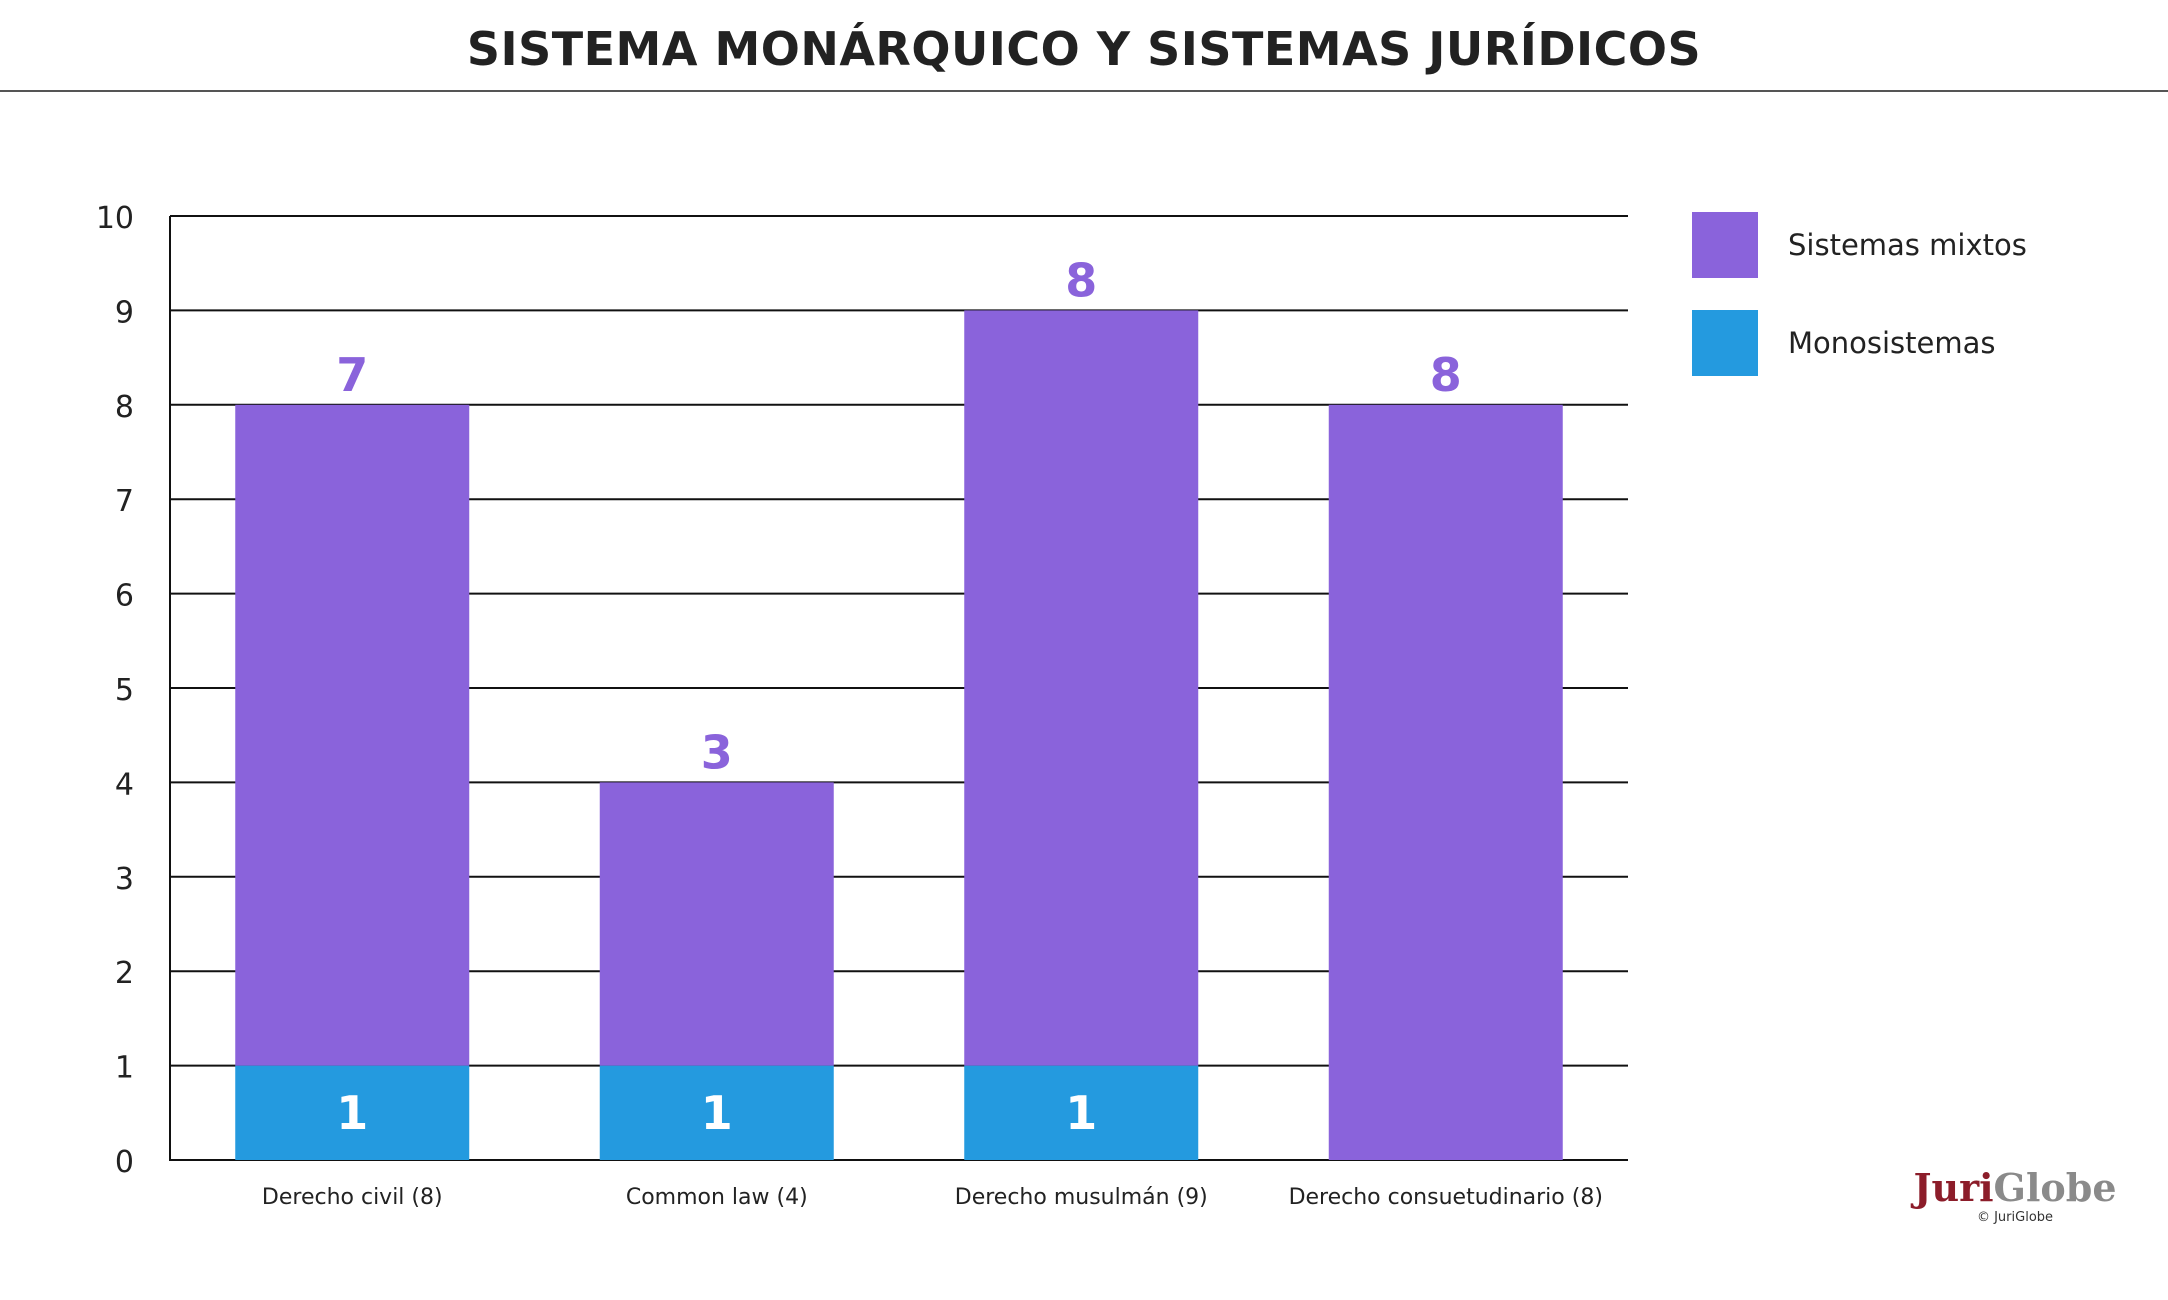  I want to click on y-tick-label: 4, so click(124, 784).